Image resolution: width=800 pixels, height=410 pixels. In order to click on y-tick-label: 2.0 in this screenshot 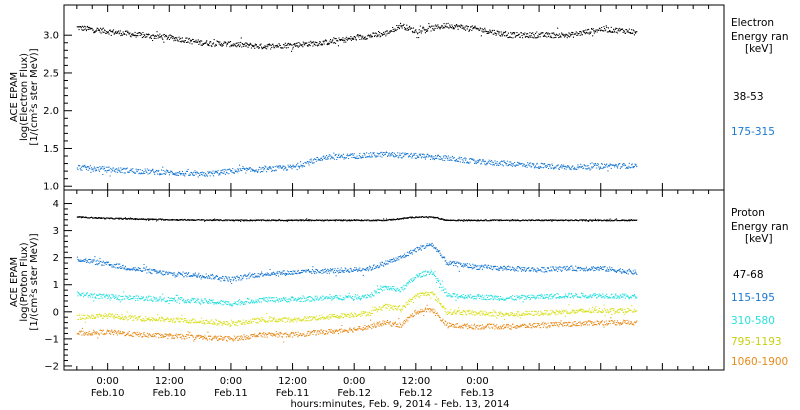, I will do `click(51, 111)`.